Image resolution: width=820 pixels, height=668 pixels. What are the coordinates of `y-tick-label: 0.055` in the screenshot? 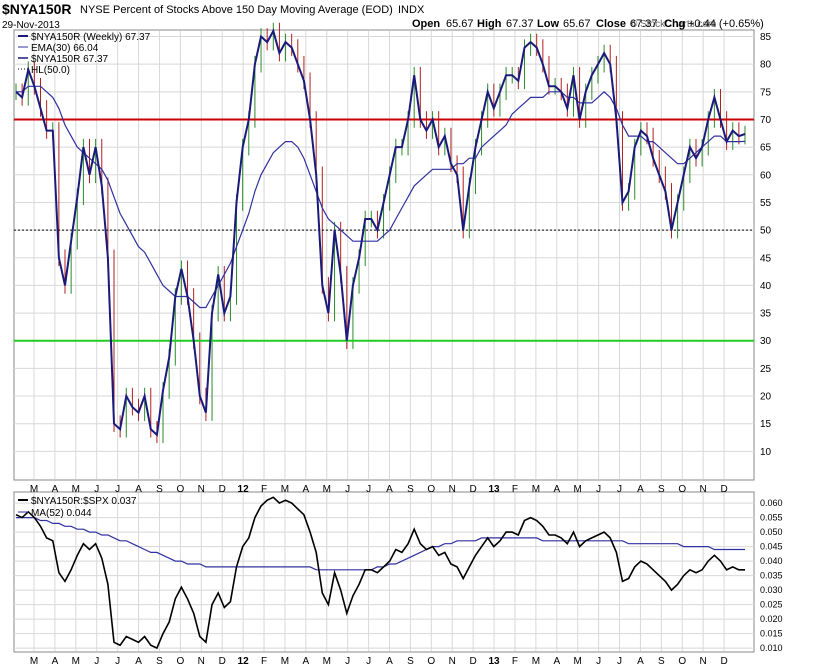 It's located at (771, 518).